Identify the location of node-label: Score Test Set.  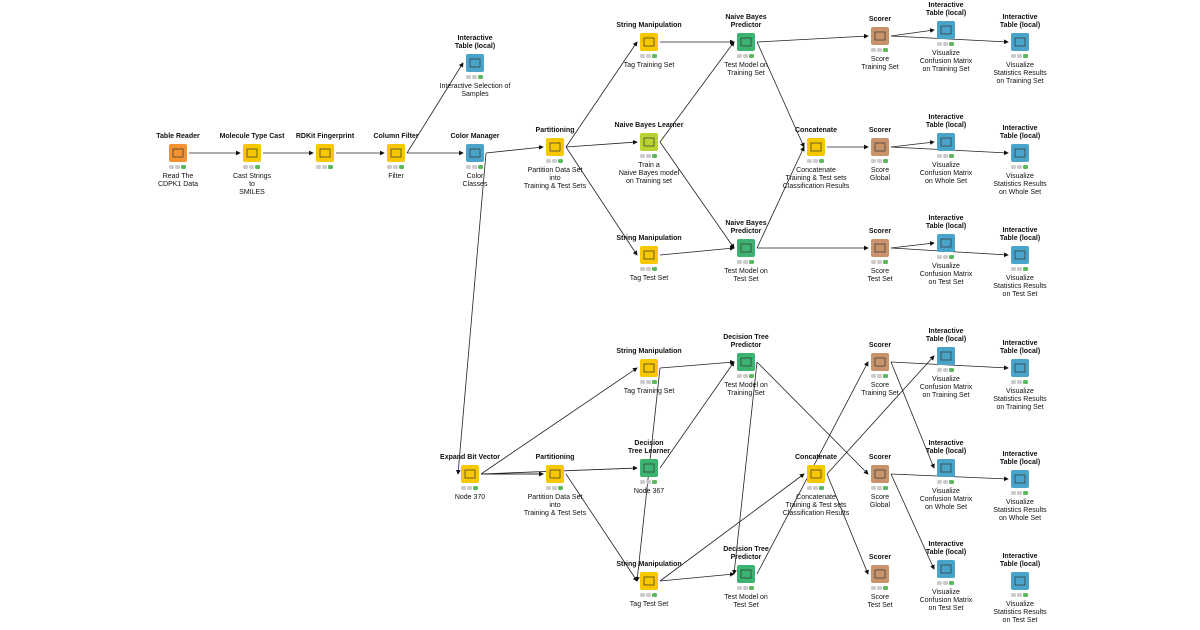
(880, 275).